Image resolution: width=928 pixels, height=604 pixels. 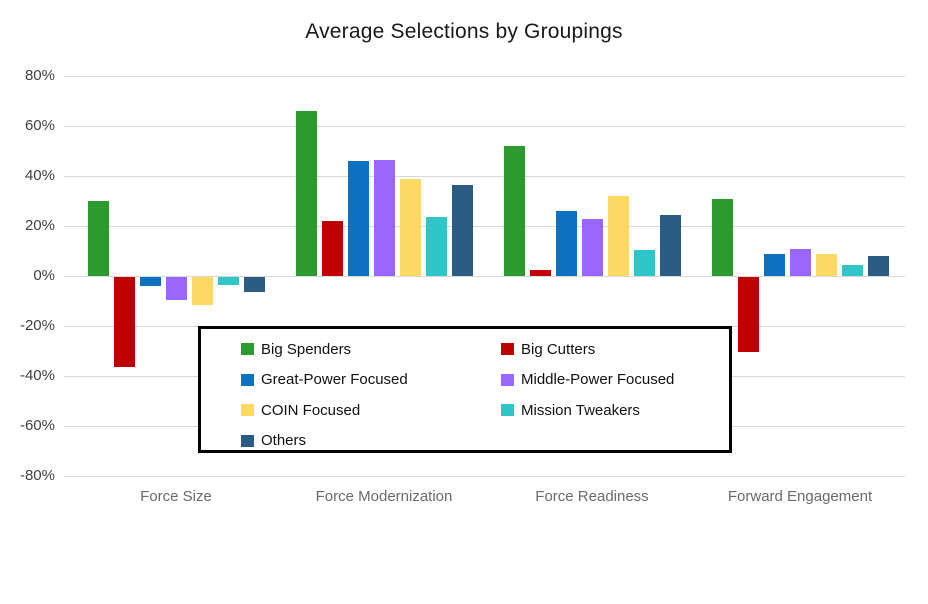 I want to click on legend-item: COIN Focused, so click(x=371, y=410).